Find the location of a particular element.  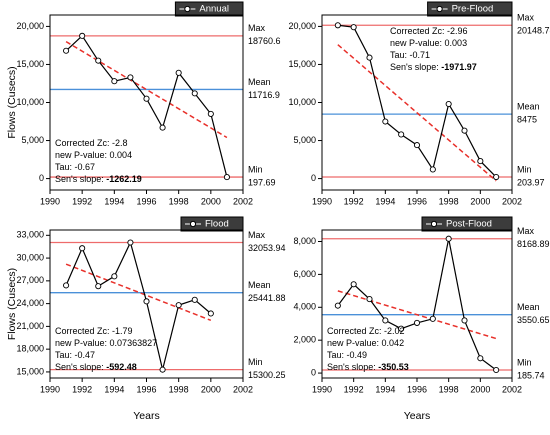

reference-value: 32053.94 is located at coordinates (267, 248).